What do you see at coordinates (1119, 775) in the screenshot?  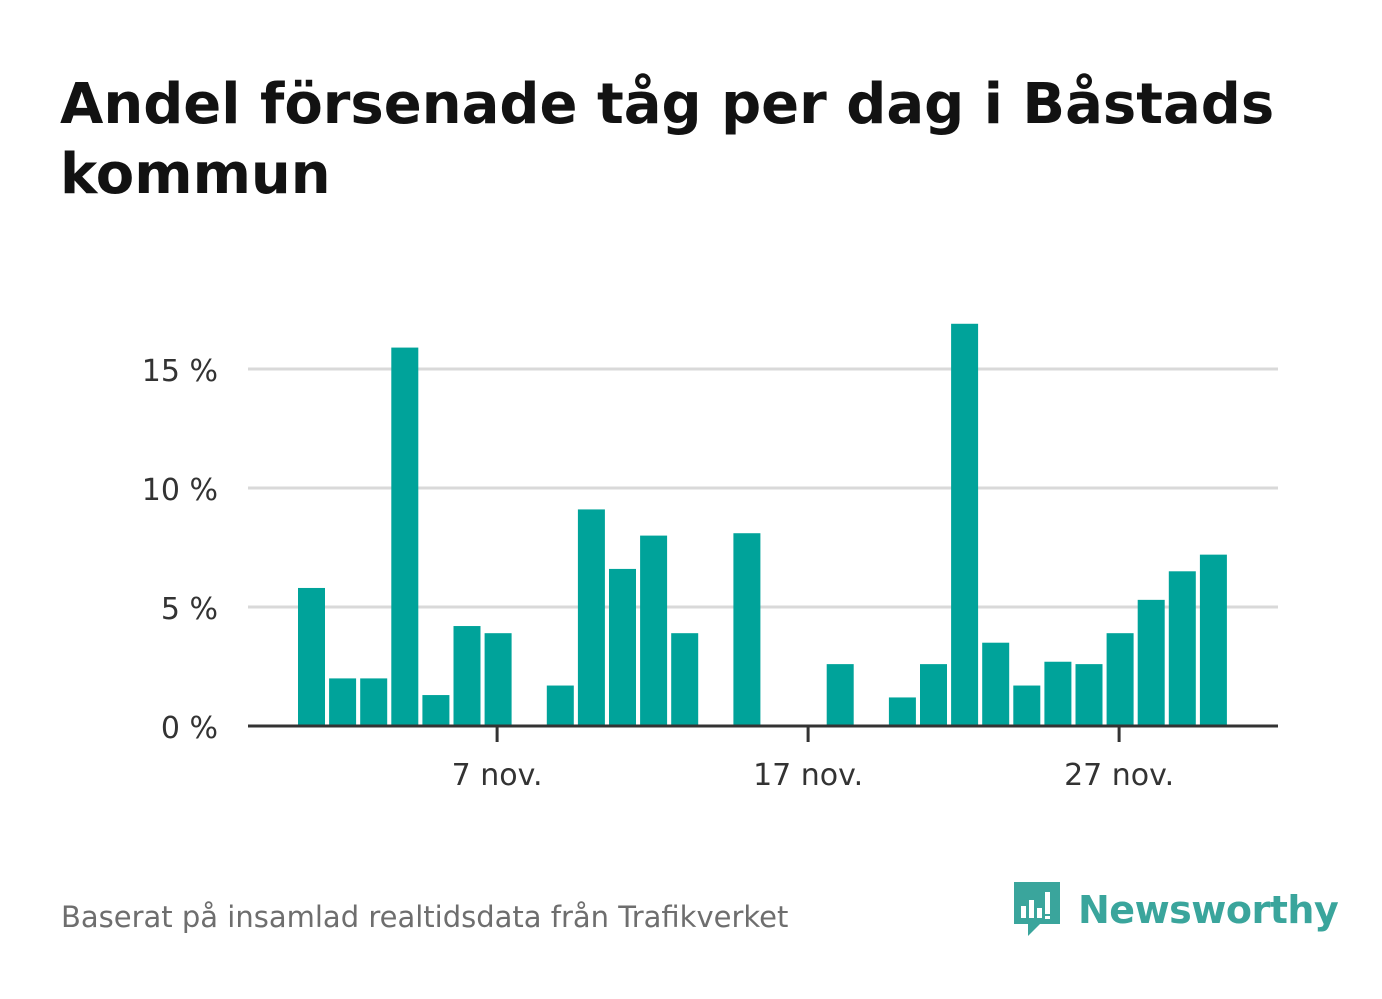 I see `x-tick-label: 27 nov.` at bounding box center [1119, 775].